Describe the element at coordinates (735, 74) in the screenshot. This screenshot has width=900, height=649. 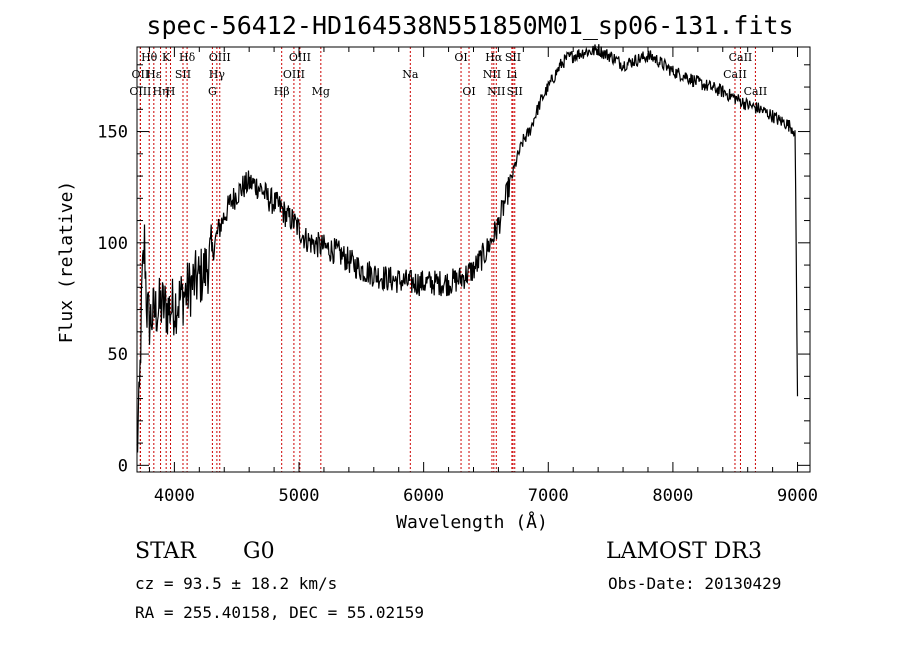
I see `line-label-25: CaII` at that location.